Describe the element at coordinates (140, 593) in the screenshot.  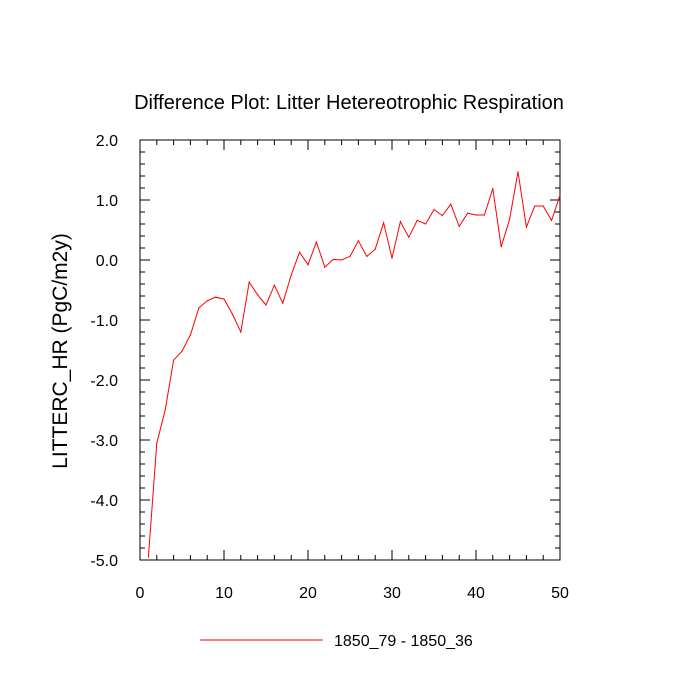
I see `x-tick-label: 0` at that location.